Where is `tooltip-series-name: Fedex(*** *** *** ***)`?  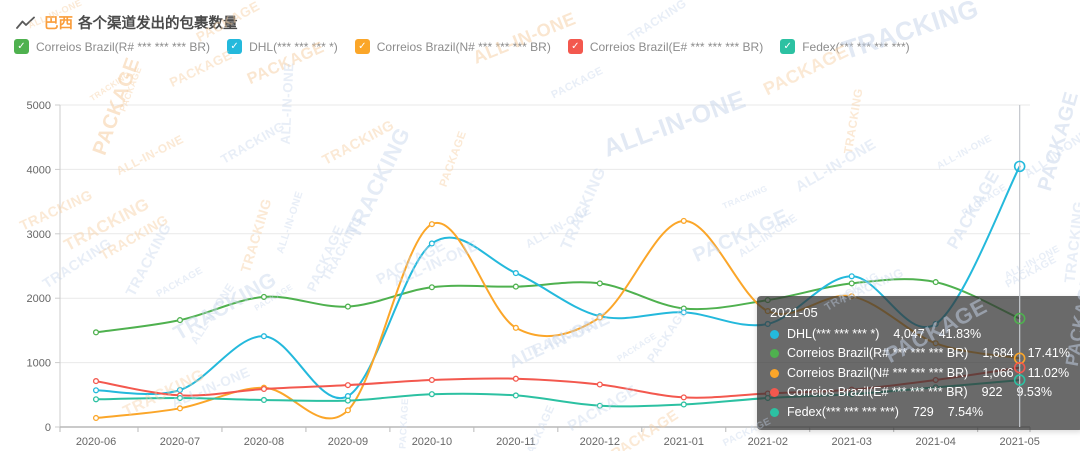 tooltip-series-name: Fedex(*** *** *** ***) is located at coordinates (843, 411).